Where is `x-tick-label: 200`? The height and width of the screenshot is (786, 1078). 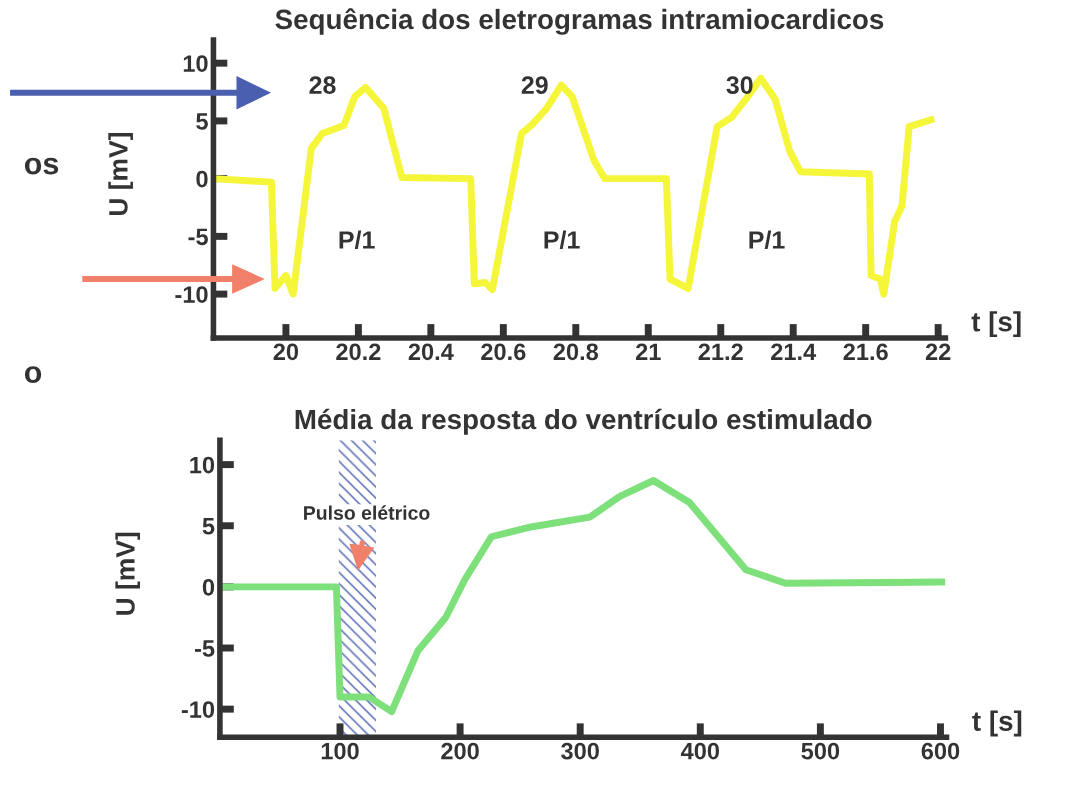
x-tick-label: 200 is located at coordinates (460, 751).